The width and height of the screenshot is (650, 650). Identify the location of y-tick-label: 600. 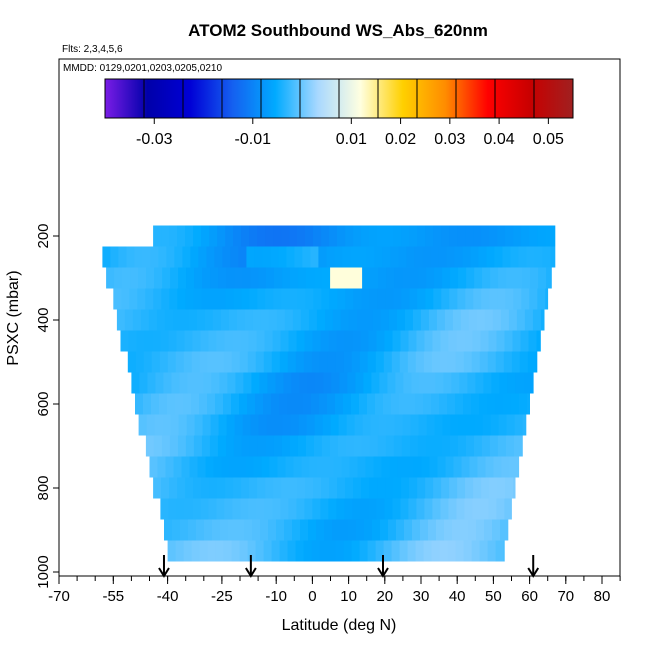
(43, 403).